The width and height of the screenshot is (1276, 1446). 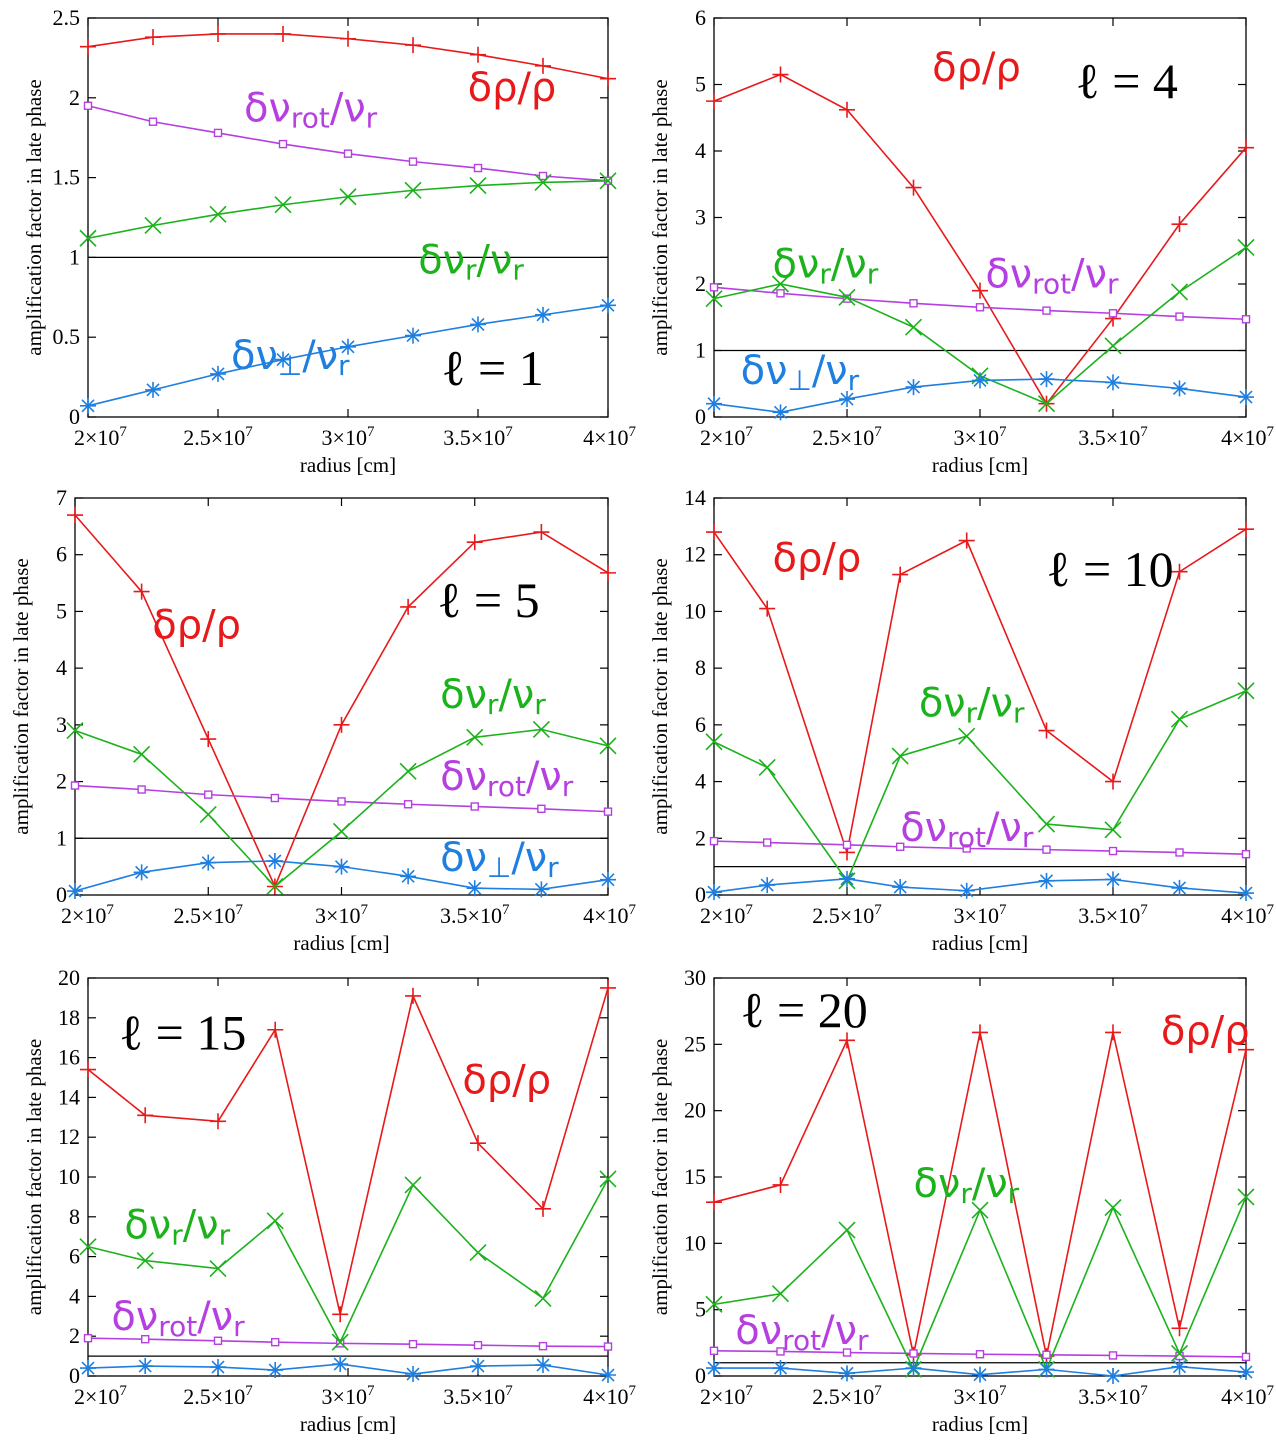 What do you see at coordinates (61, 610) in the screenshot?
I see `y-tick-label: 5` at bounding box center [61, 610].